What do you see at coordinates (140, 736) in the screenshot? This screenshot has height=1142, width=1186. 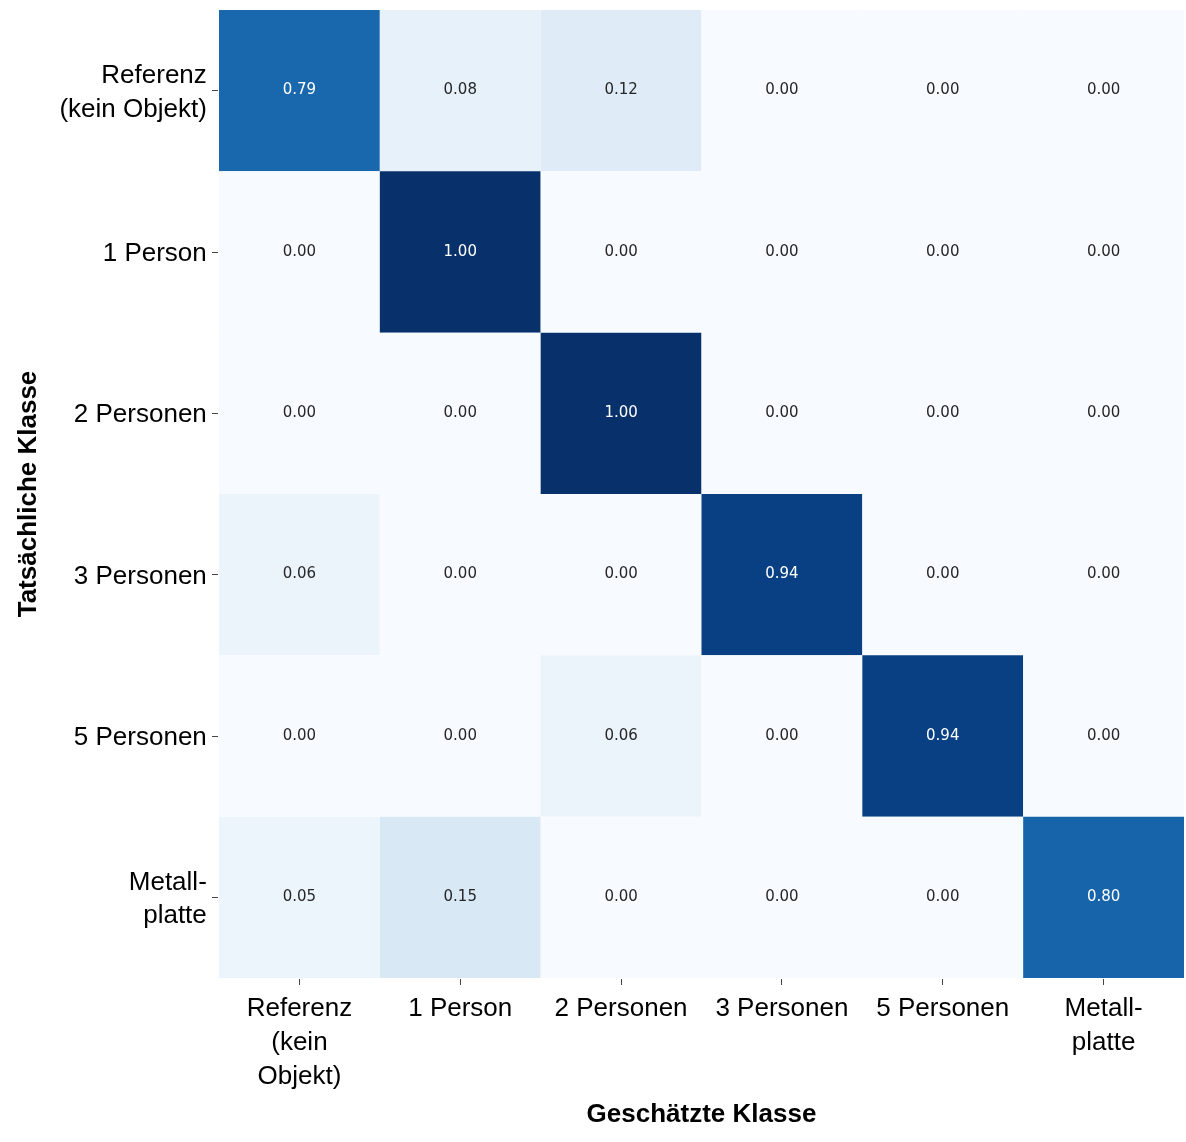 I see `y-tick-label: 5 Personen` at bounding box center [140, 736].